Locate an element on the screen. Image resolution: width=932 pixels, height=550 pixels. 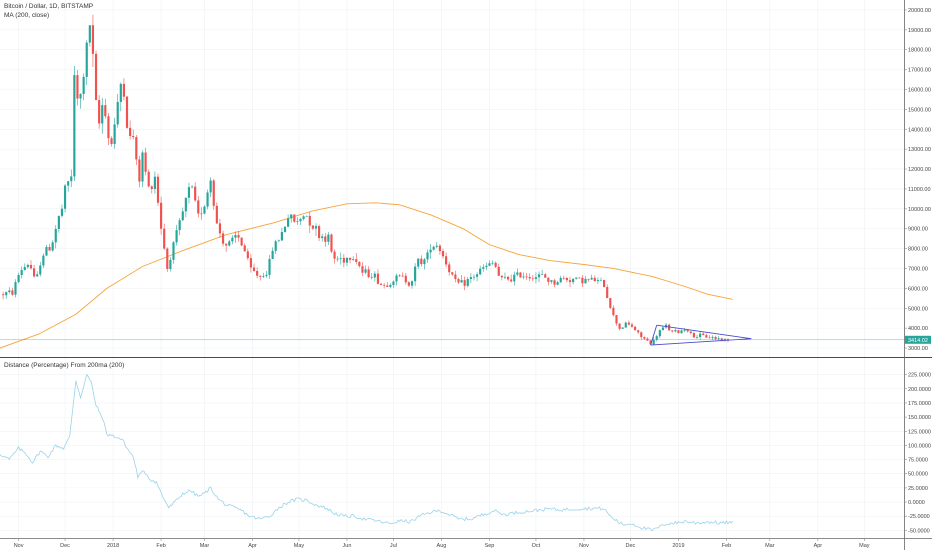
time-tick-label: Apr is located at coordinates (252, 546).